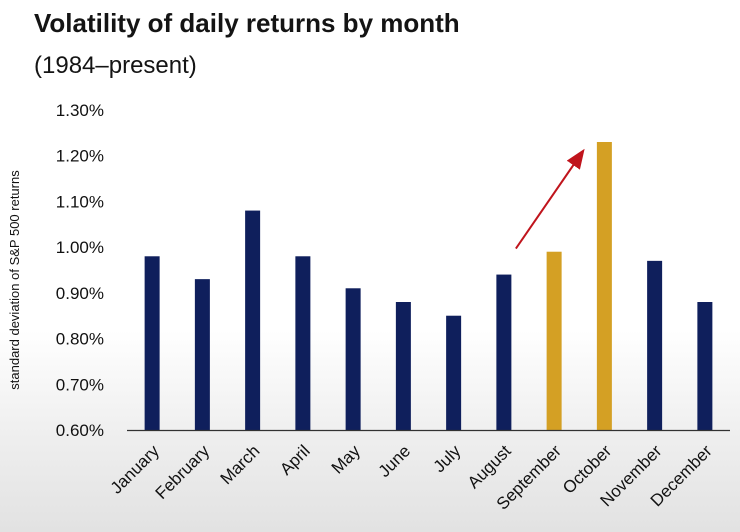 This screenshot has height=532, width=740. I want to click on bar-july, so click(454, 372).